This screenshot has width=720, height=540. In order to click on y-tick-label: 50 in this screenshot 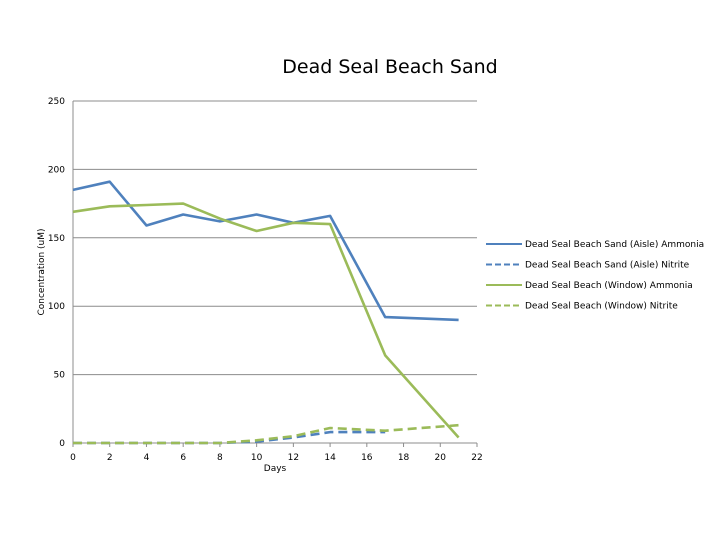, I will do `click(60, 376)`.